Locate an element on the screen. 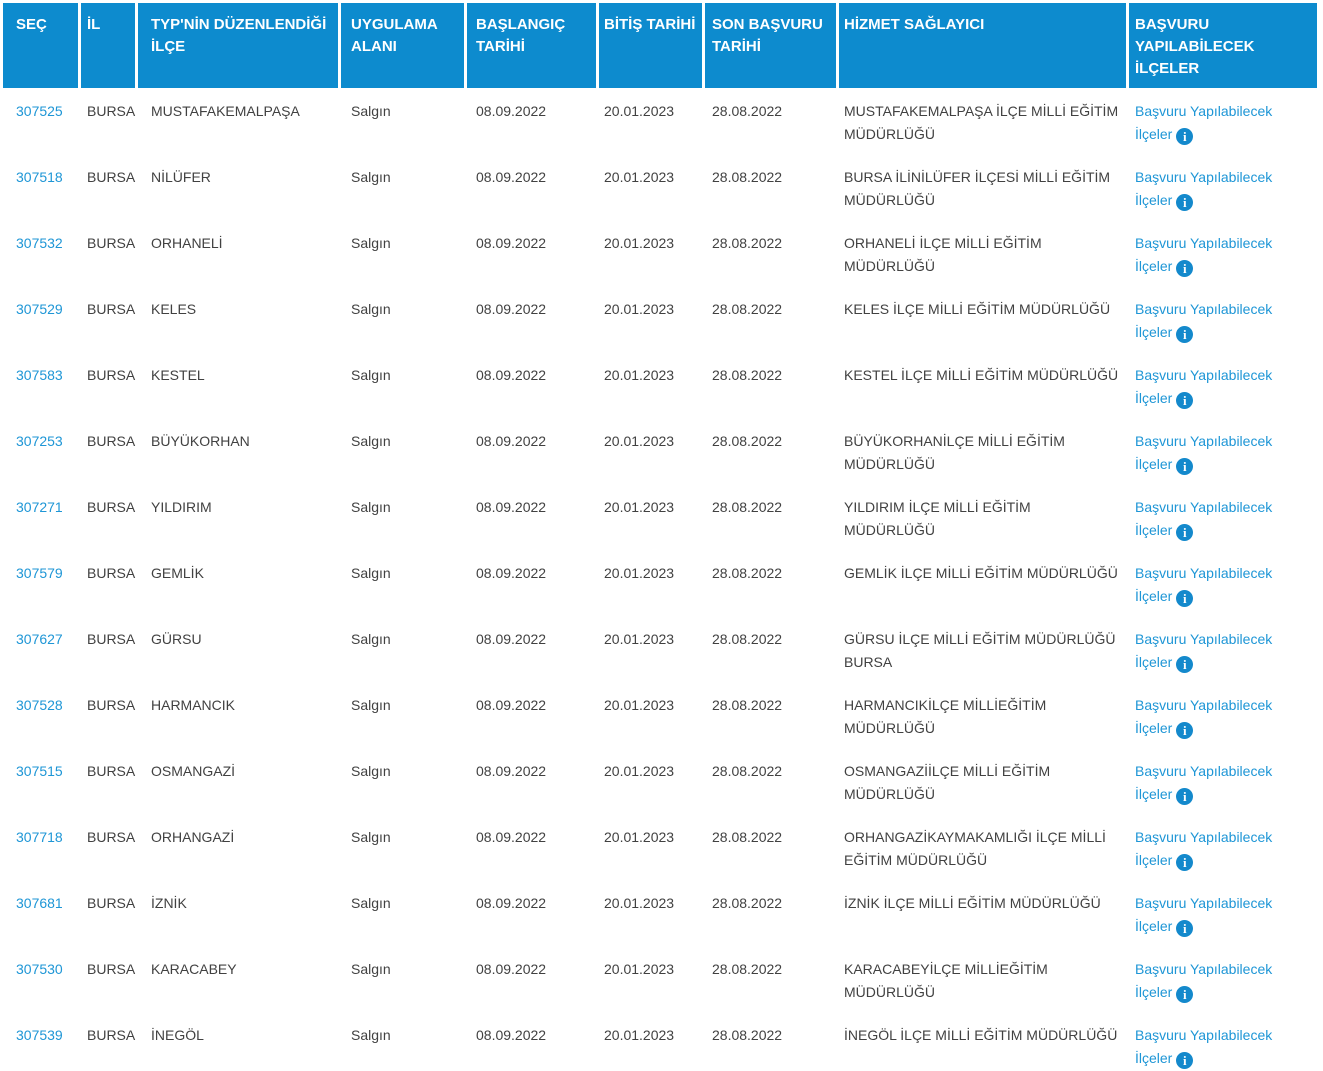 The image size is (1323, 1071). typ-id-link: 307579 is located at coordinates (39, 573).